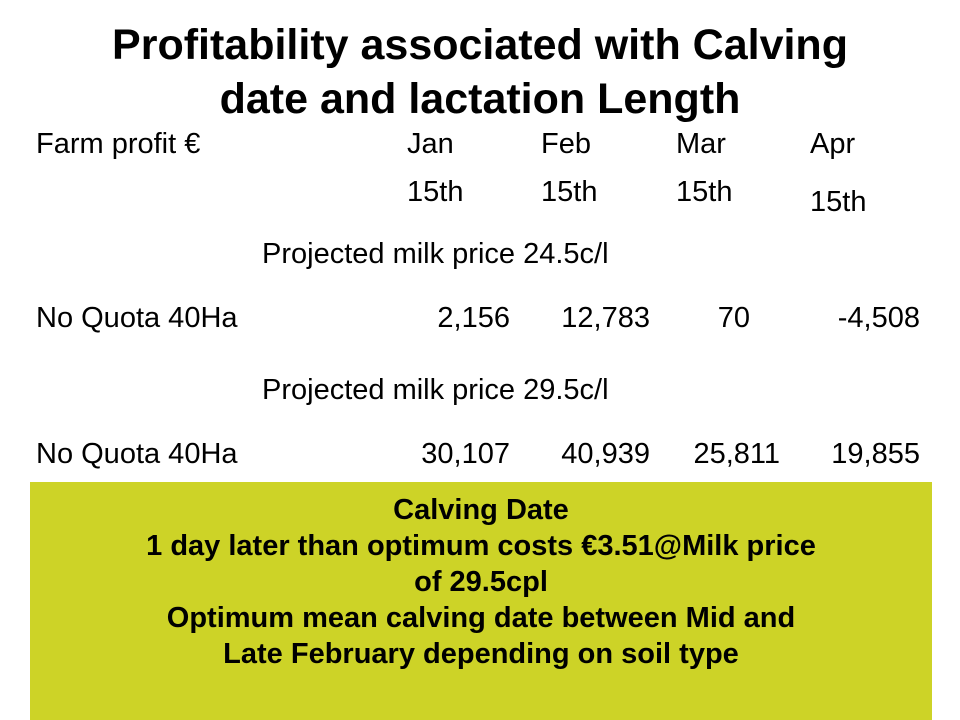 The image size is (960, 720). I want to click on column-header-apr-day: 15th, so click(838, 202).